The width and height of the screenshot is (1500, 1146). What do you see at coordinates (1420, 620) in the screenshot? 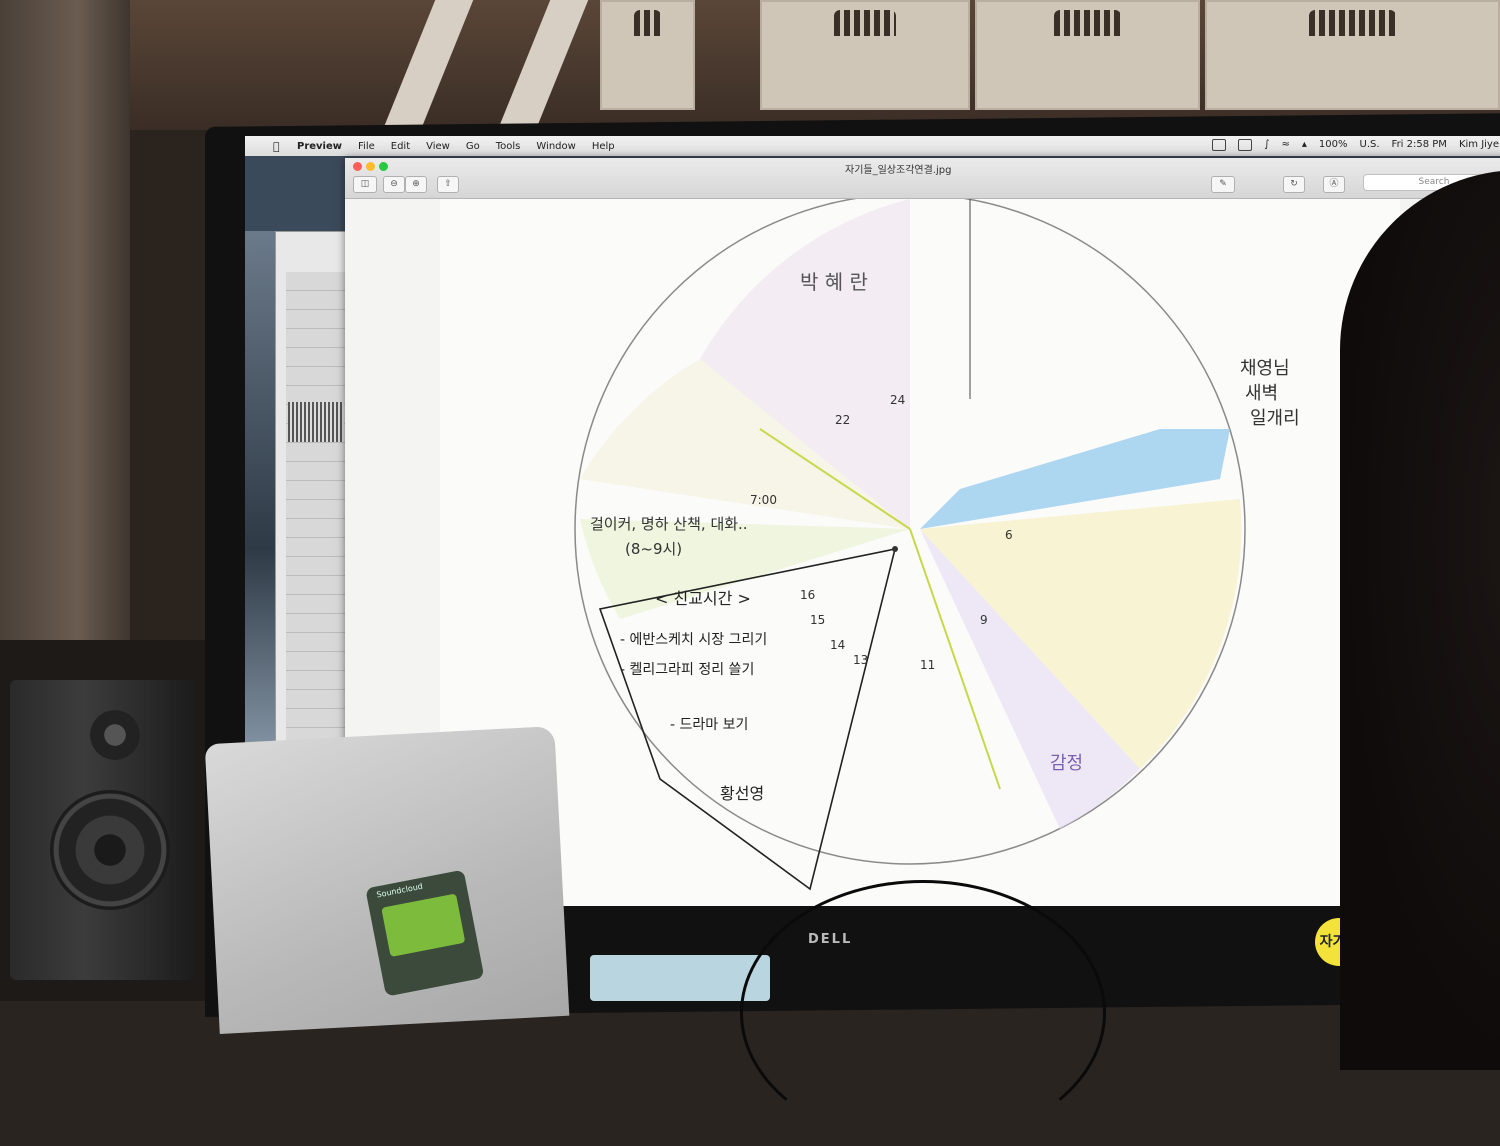
I see `person-hair` at bounding box center [1420, 620].